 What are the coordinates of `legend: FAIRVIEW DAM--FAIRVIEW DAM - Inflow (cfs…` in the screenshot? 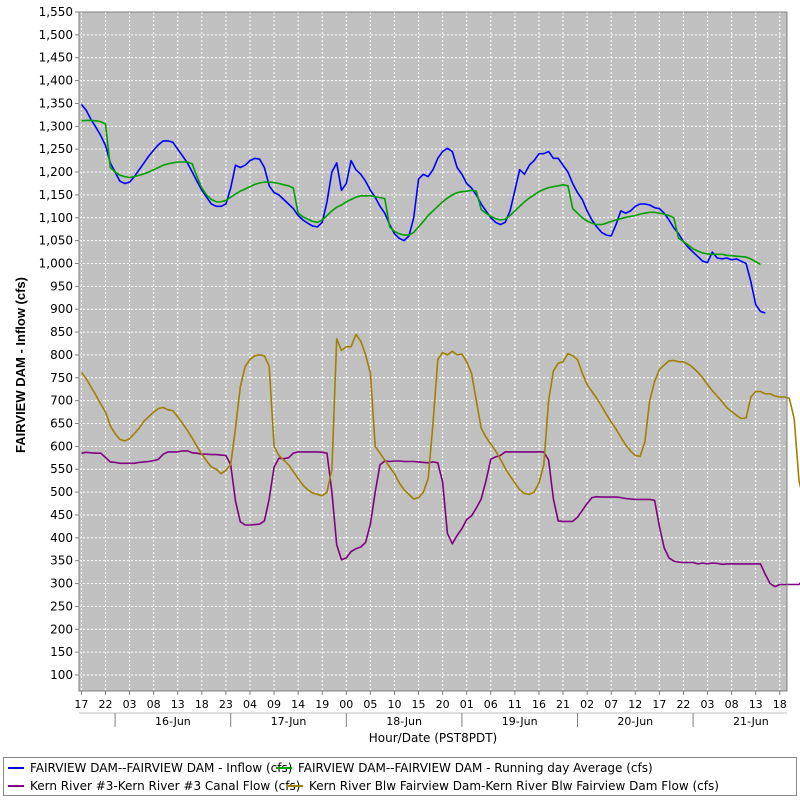 It's located at (400, 776).